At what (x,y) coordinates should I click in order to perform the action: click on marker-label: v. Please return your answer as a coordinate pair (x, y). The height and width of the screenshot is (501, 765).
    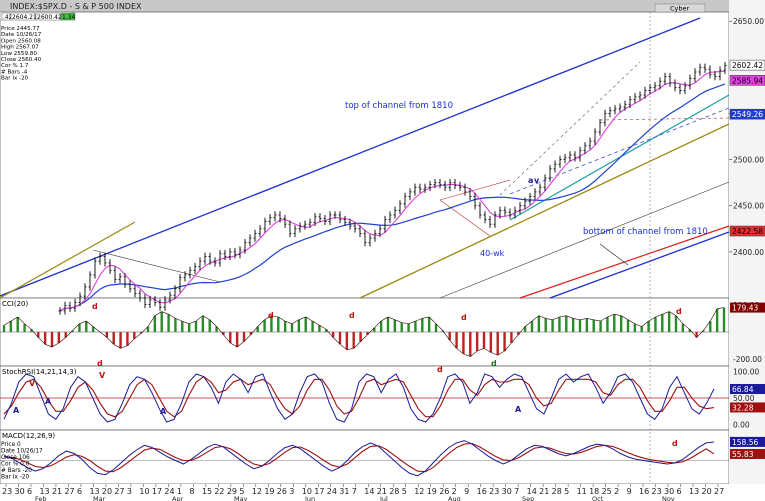
    Looking at the image, I should click on (537, 180).